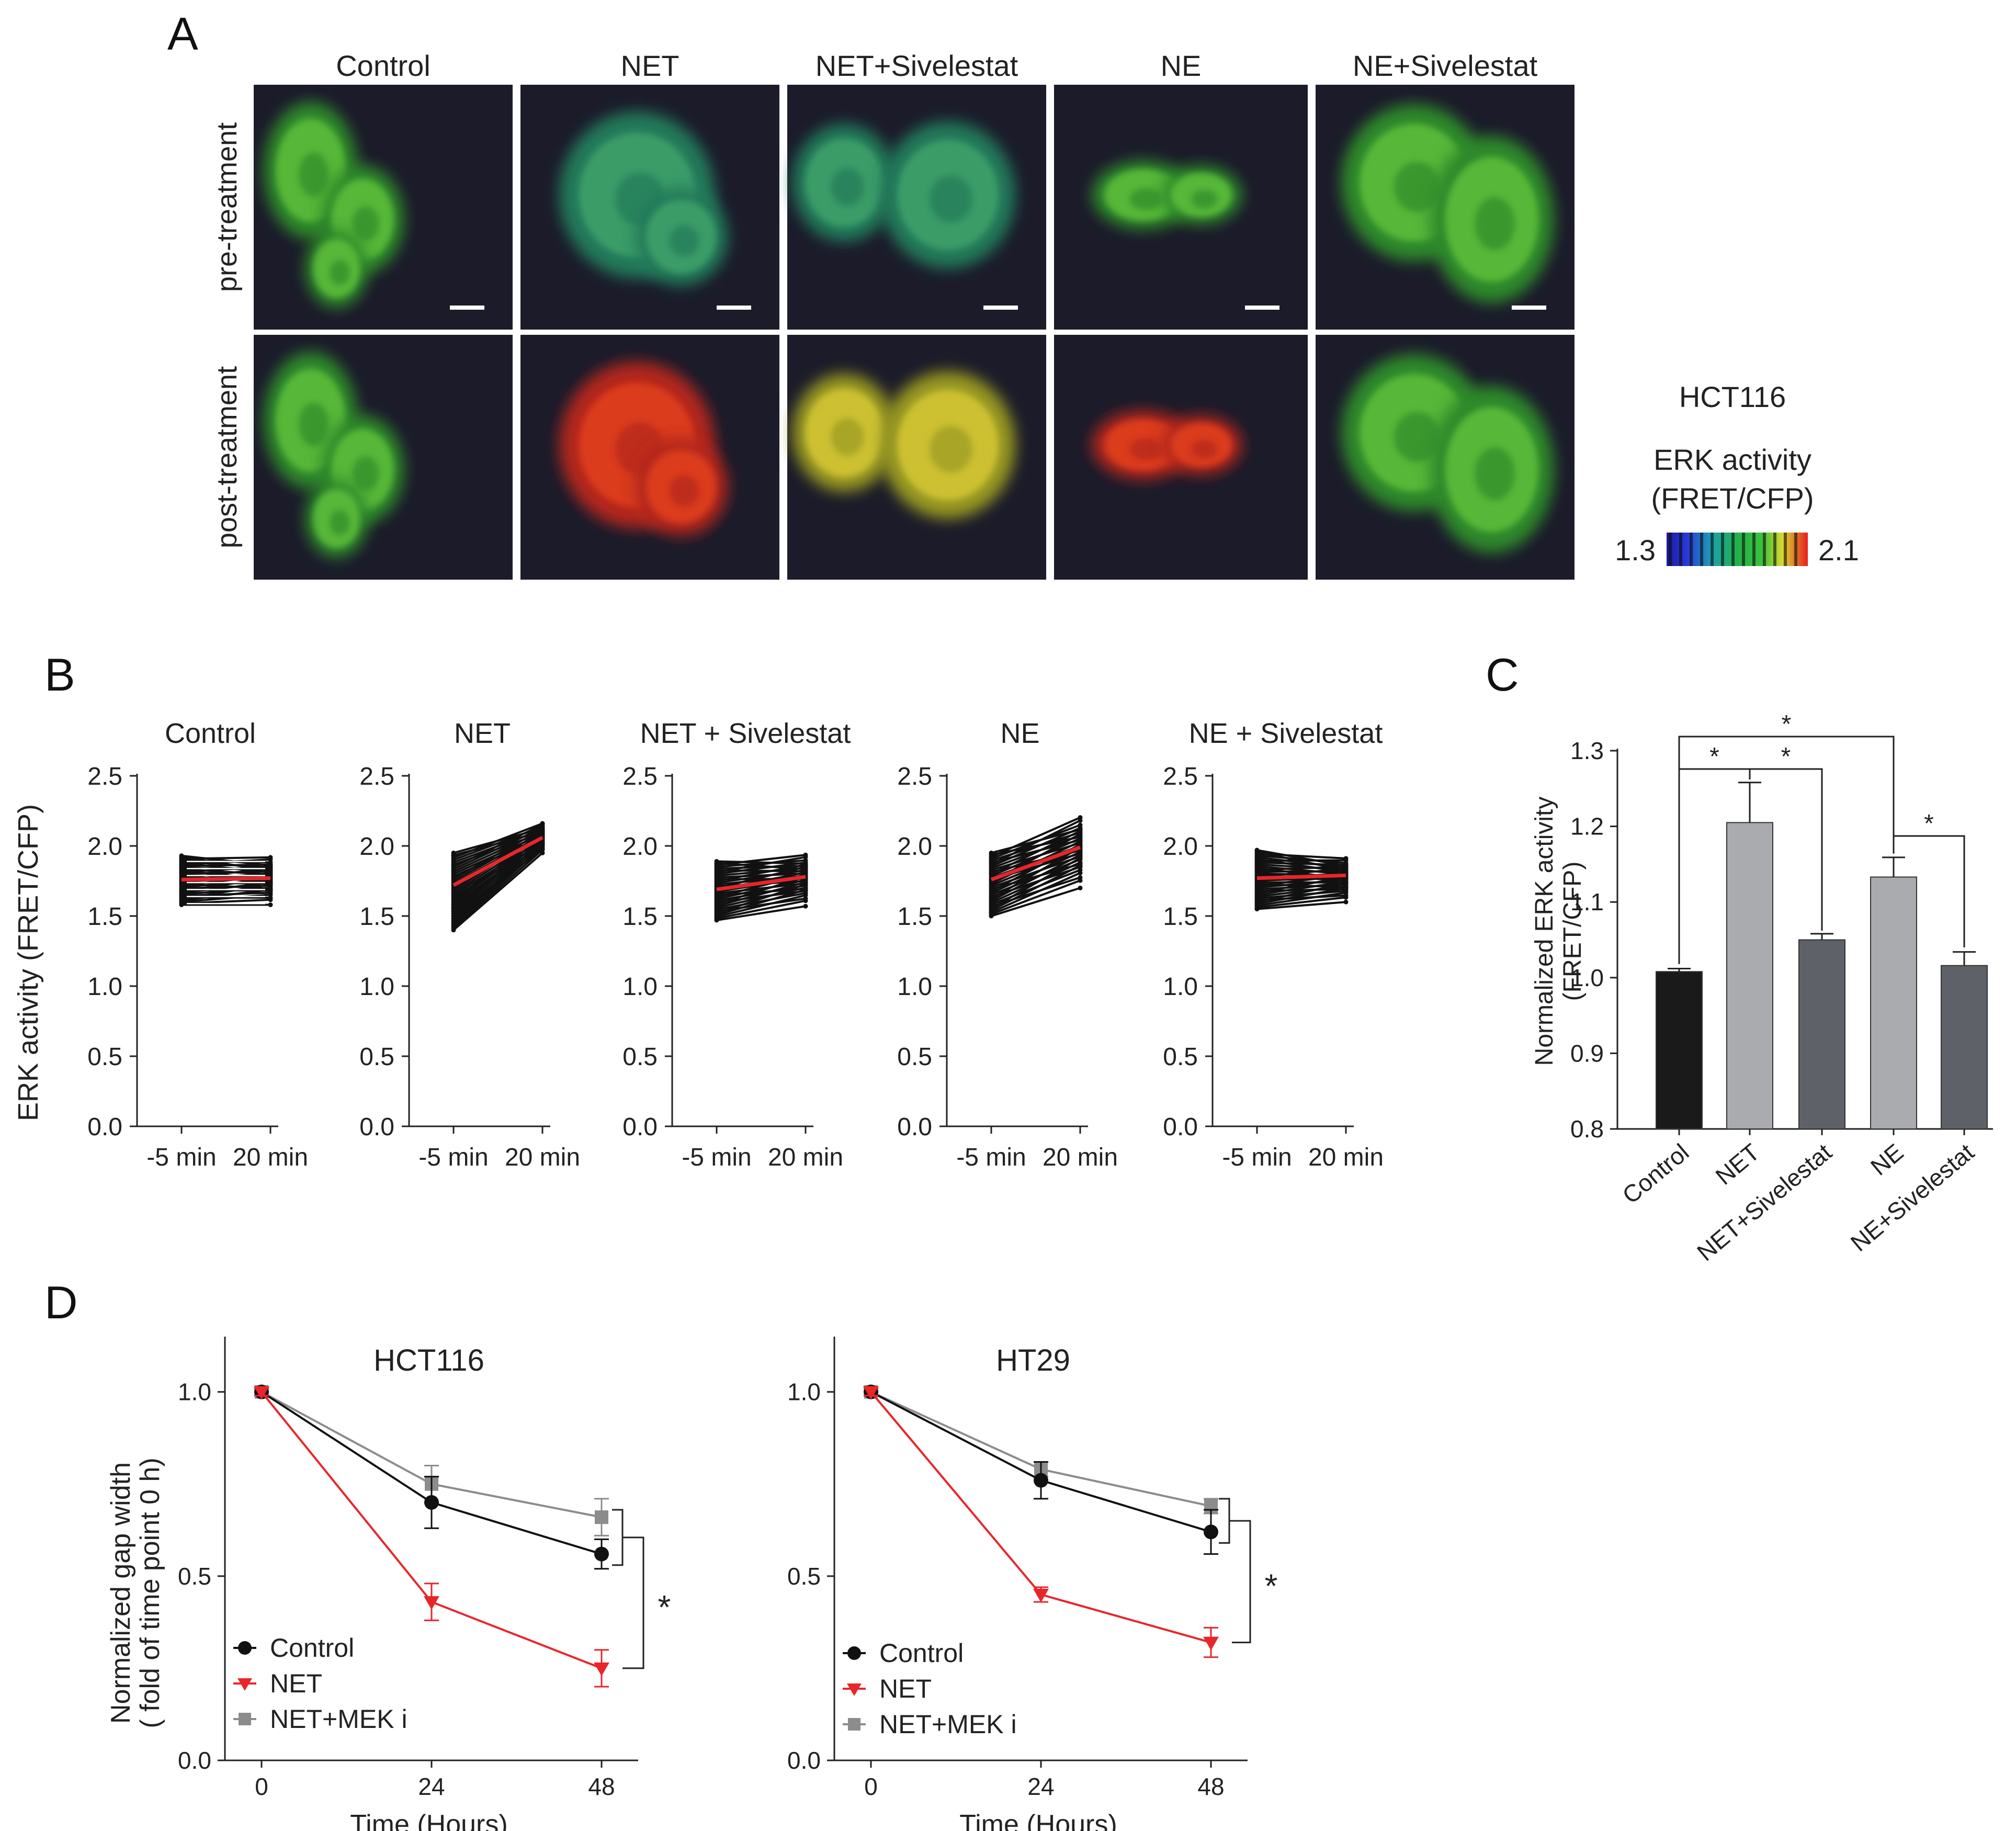 The height and width of the screenshot is (1831, 2016). I want to click on panel-b-subplot-1: NET 0.0 0.5 1.0 1.5 2.0 2.5 -5 min 20 min, so click(470, 944).